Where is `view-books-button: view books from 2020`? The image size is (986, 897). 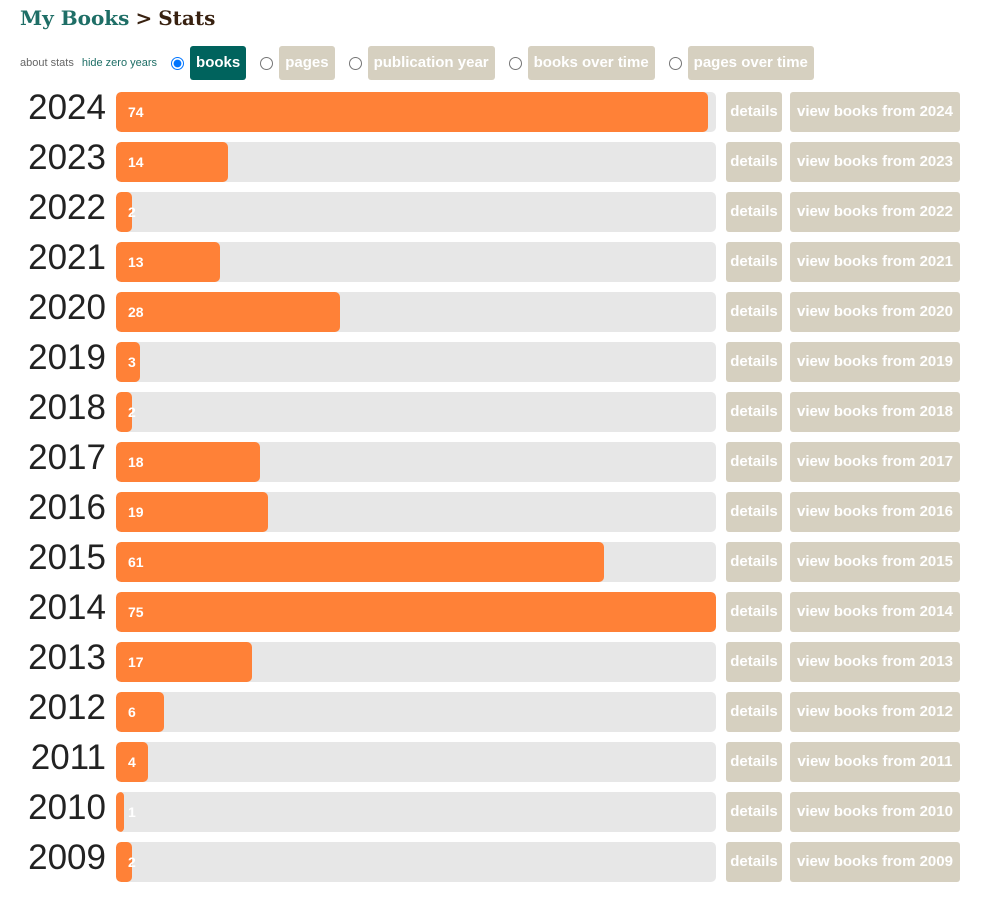 view-books-button: view books from 2020 is located at coordinates (875, 312).